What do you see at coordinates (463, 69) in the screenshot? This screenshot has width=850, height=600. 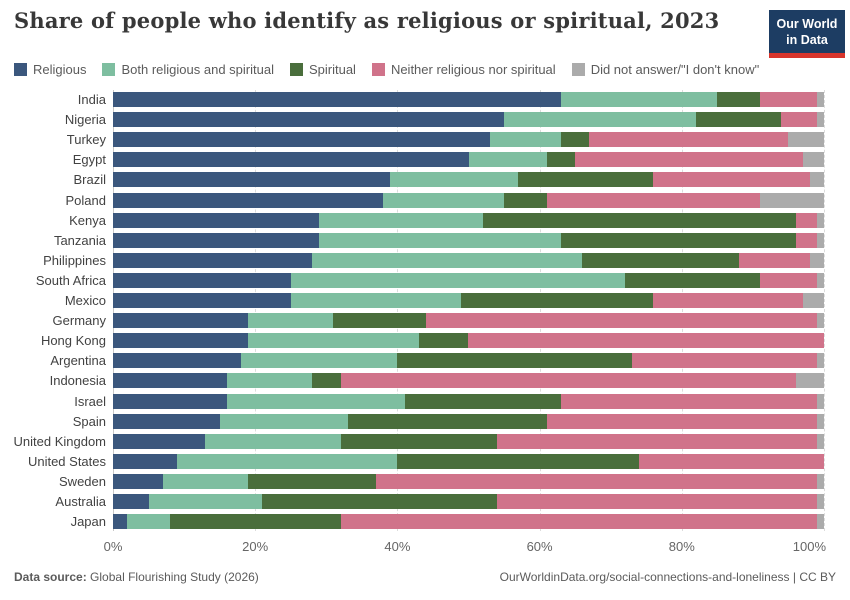 I see `legend-item-neither-religious-nor-spiritual: Neither religious nor spiritual` at bounding box center [463, 69].